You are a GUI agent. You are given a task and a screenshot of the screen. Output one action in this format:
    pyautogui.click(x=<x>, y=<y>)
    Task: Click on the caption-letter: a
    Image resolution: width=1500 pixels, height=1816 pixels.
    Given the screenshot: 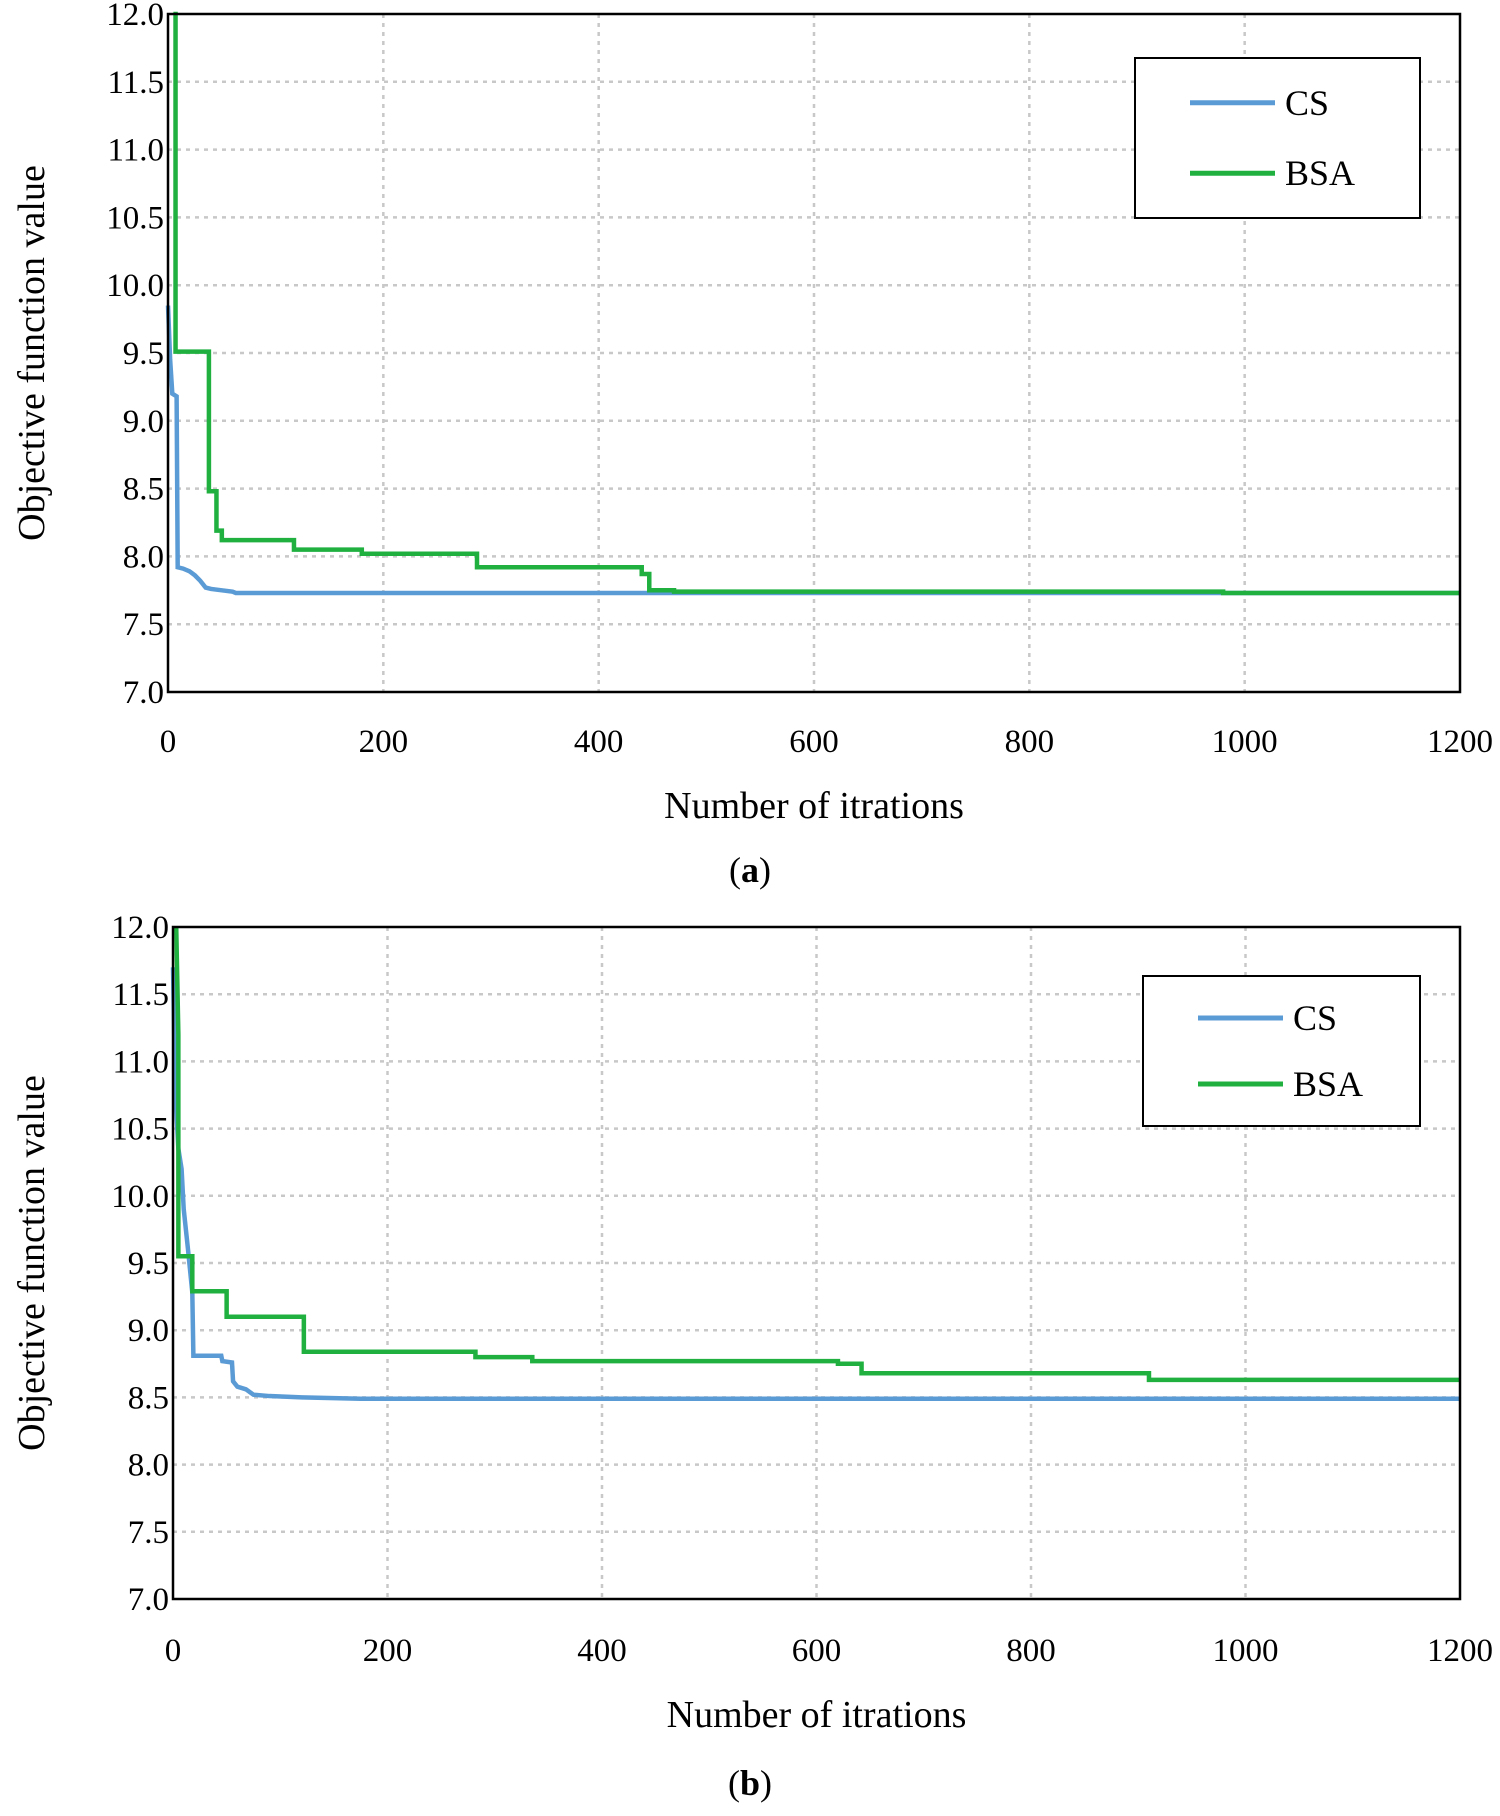 What is the action you would take?
    pyautogui.click(x=750, y=870)
    